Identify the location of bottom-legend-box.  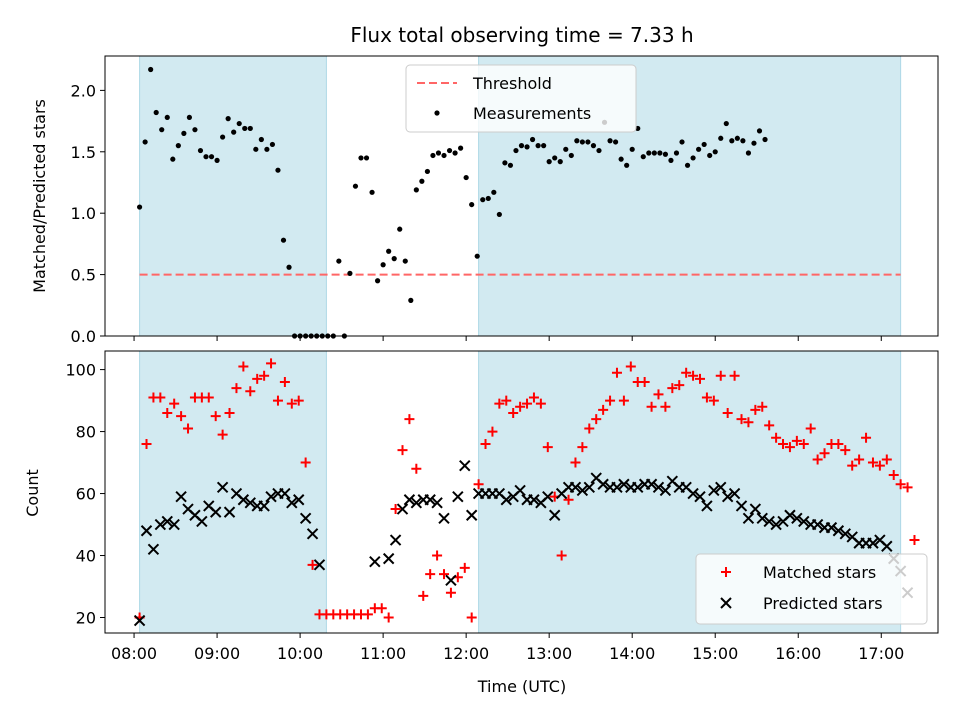
(811, 589).